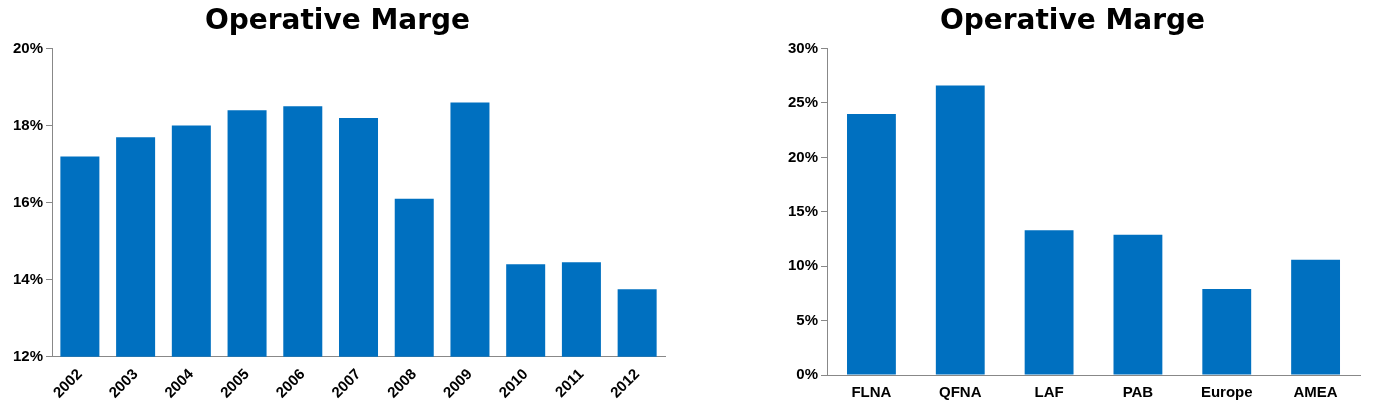 This screenshot has width=1390, height=410. What do you see at coordinates (960, 392) in the screenshot?
I see `x-tick-label: QFNA` at bounding box center [960, 392].